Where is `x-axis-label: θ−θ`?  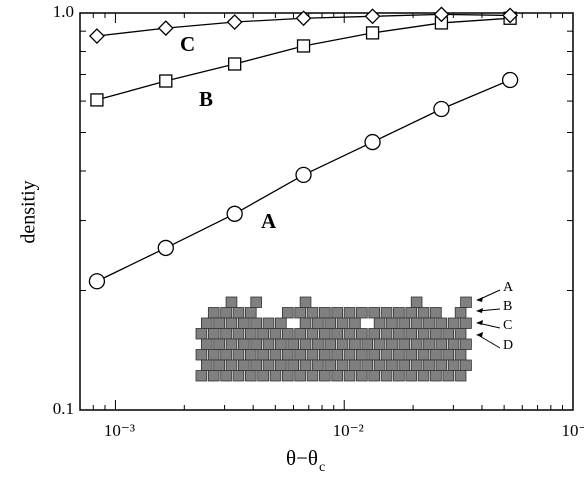 x-axis-label: θ−θ is located at coordinates (302, 458).